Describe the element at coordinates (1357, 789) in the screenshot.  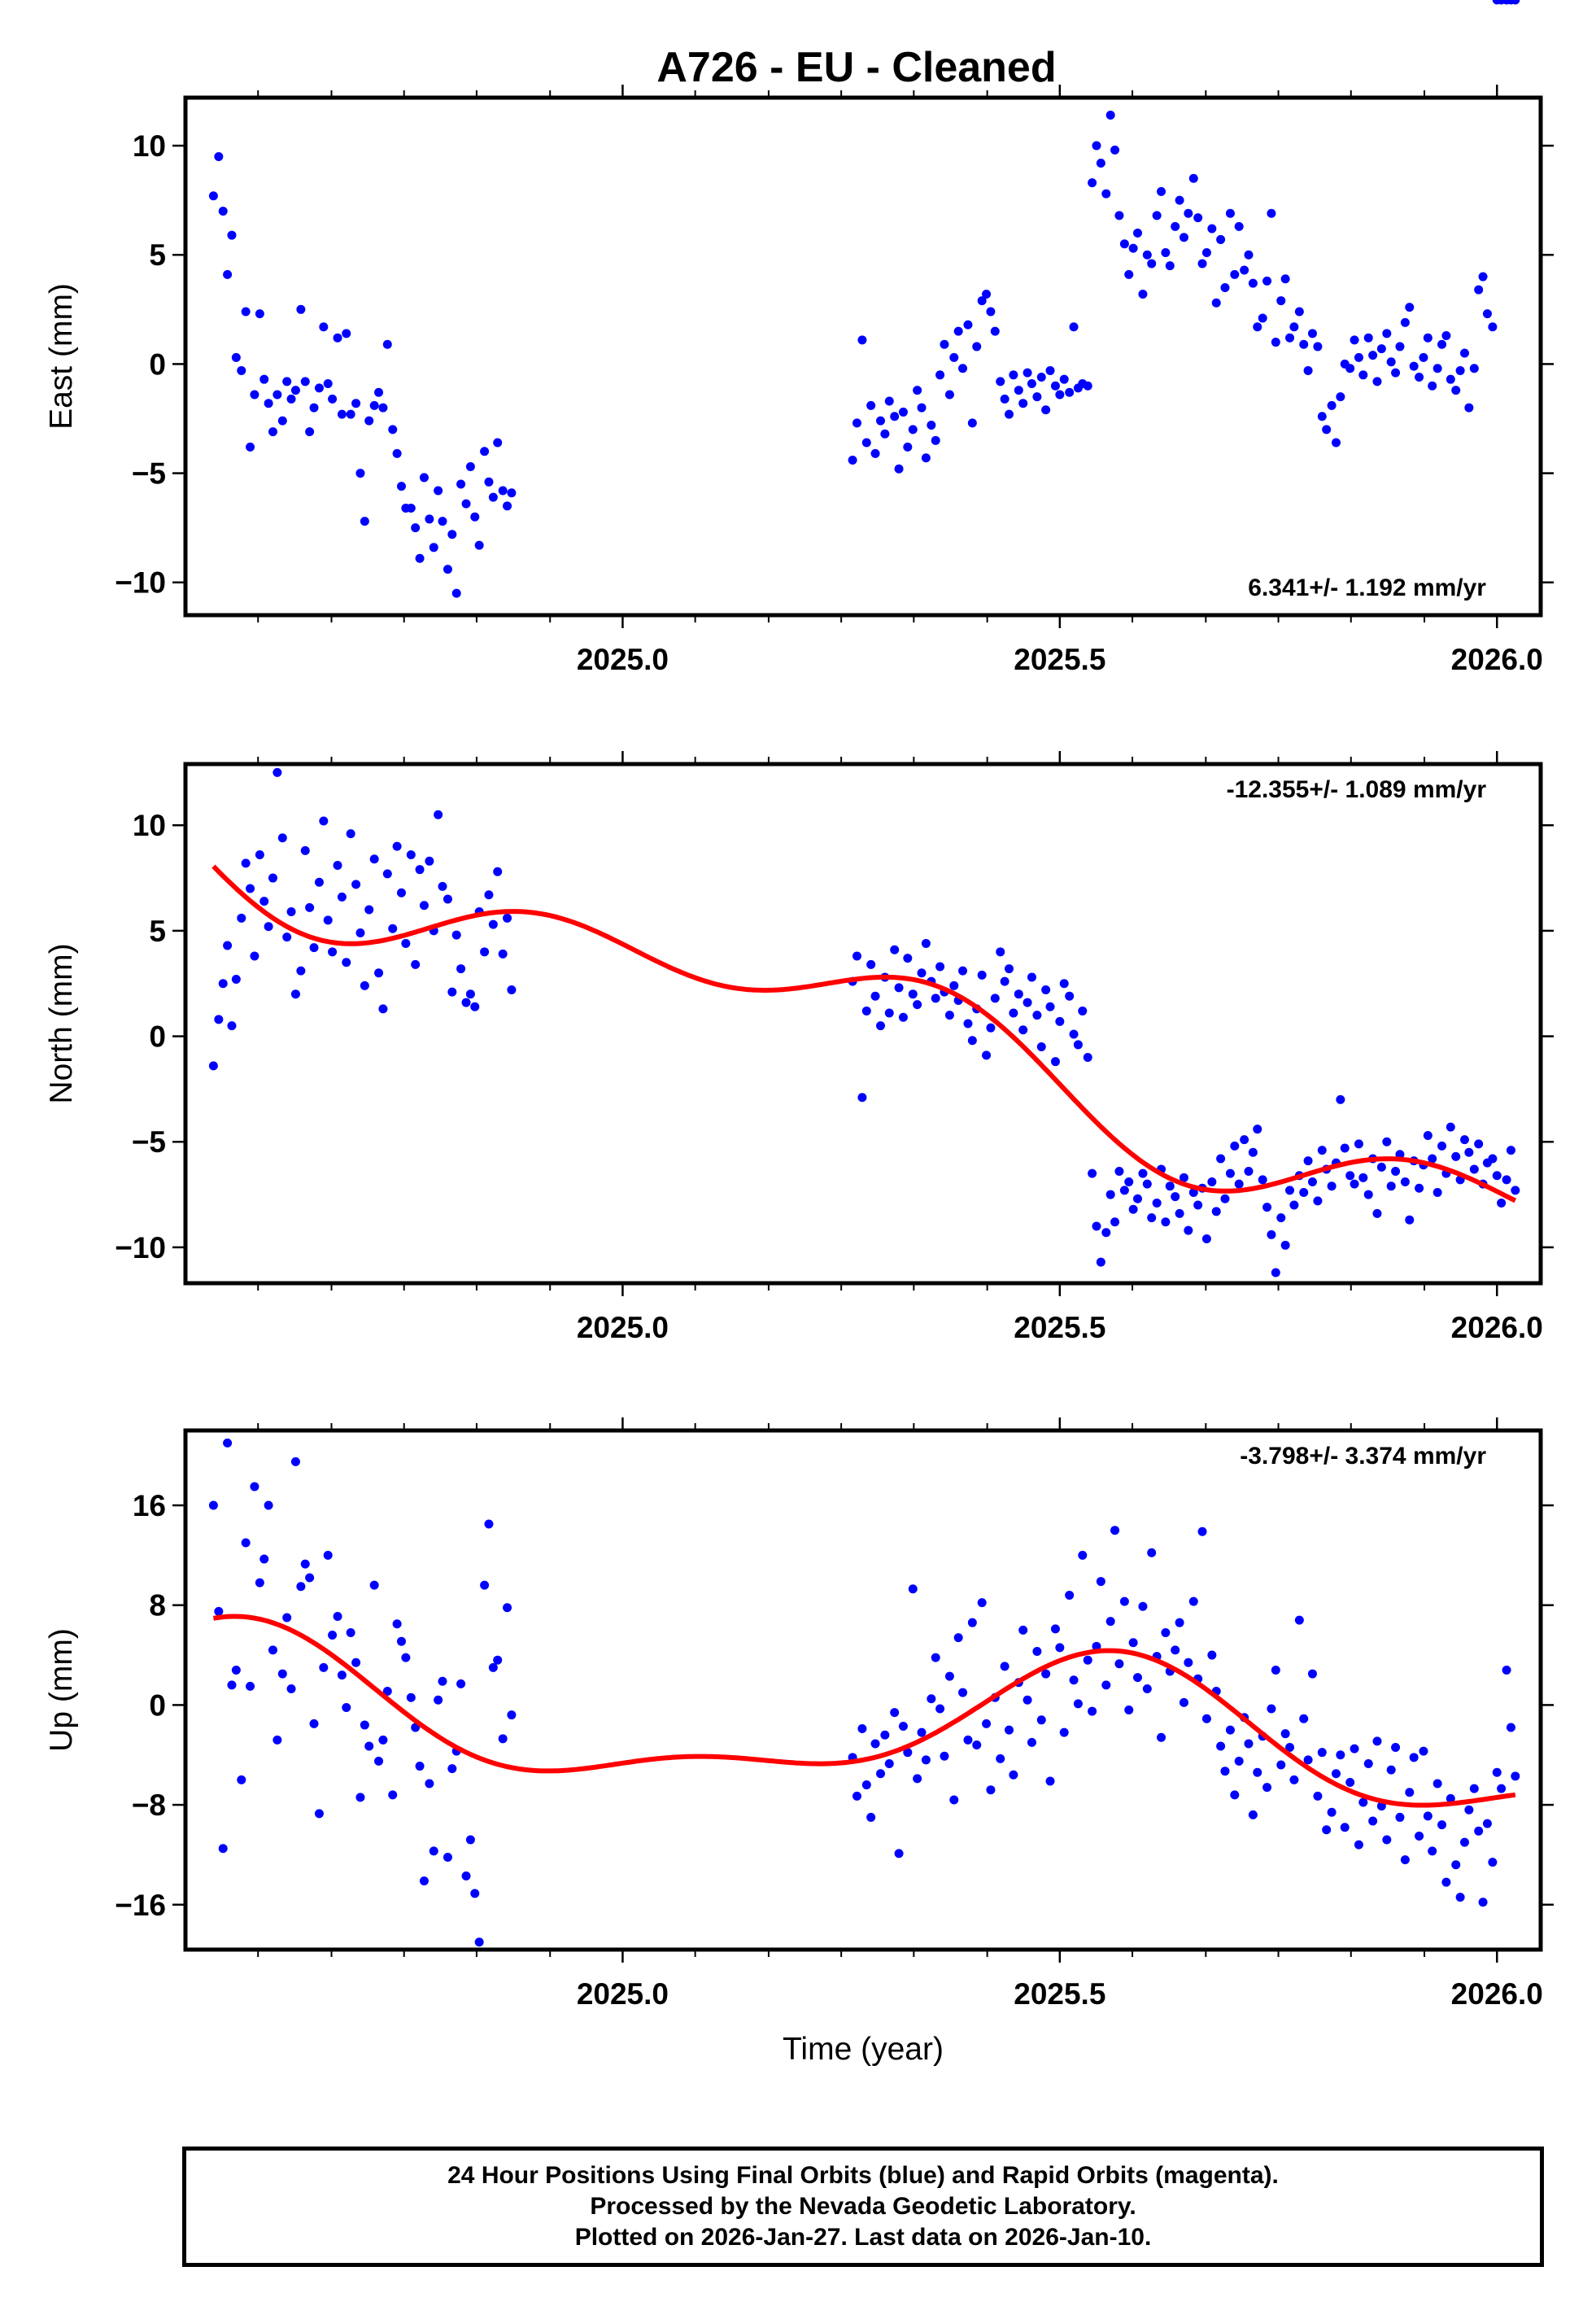
I see `rate-annotation: -12.355+/- 1.089 mm/yr` at that location.